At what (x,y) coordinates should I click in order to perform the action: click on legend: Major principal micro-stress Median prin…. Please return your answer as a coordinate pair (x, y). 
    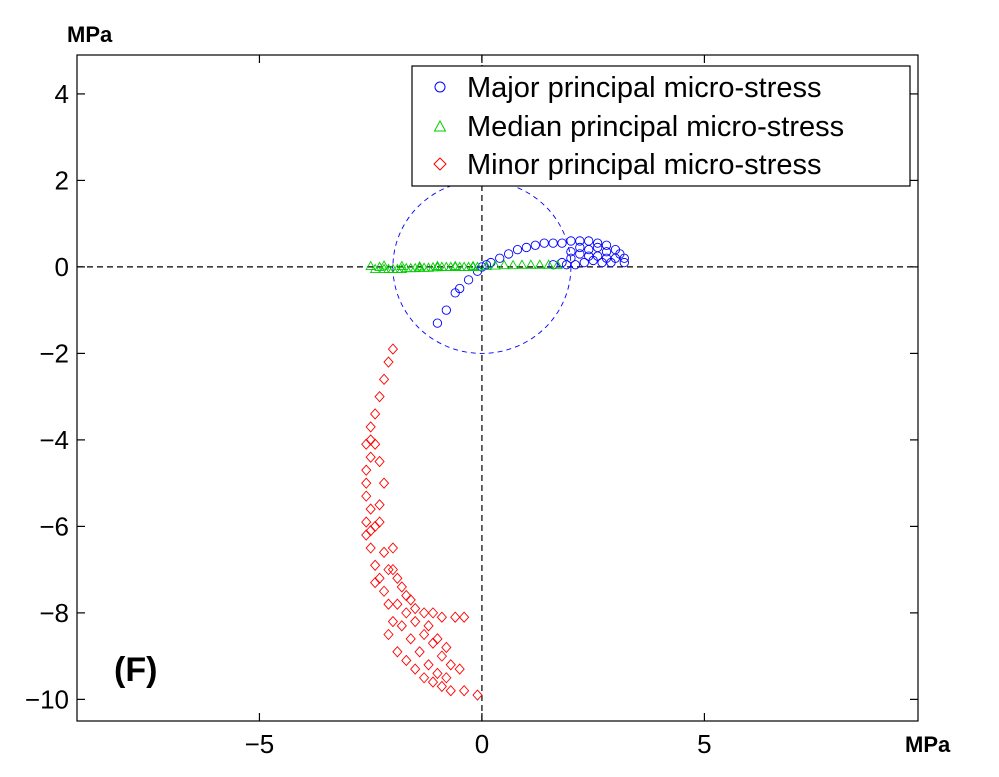
    Looking at the image, I should click on (661, 126).